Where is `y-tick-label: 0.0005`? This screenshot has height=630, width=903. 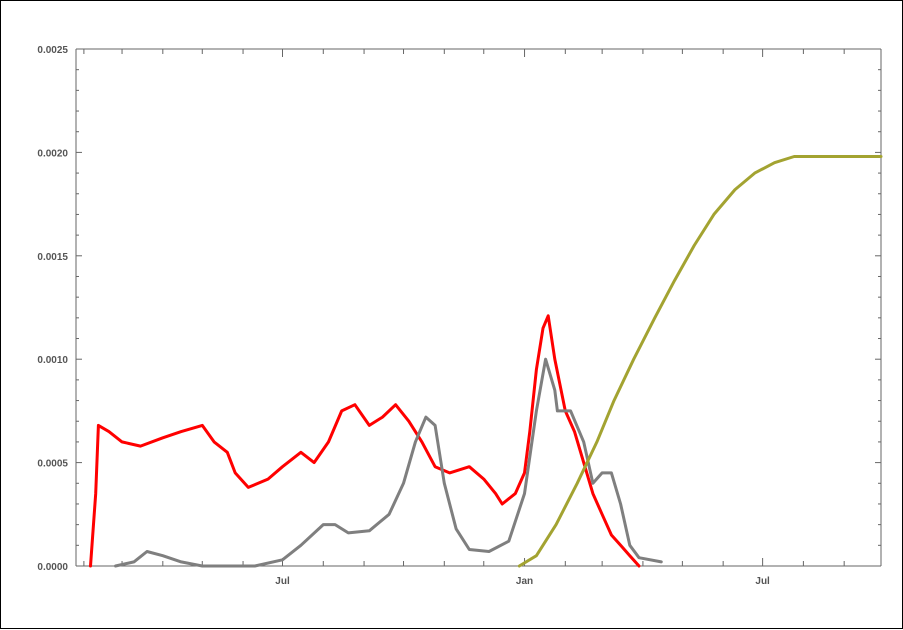
y-tick-label: 0.0005 is located at coordinates (52, 464).